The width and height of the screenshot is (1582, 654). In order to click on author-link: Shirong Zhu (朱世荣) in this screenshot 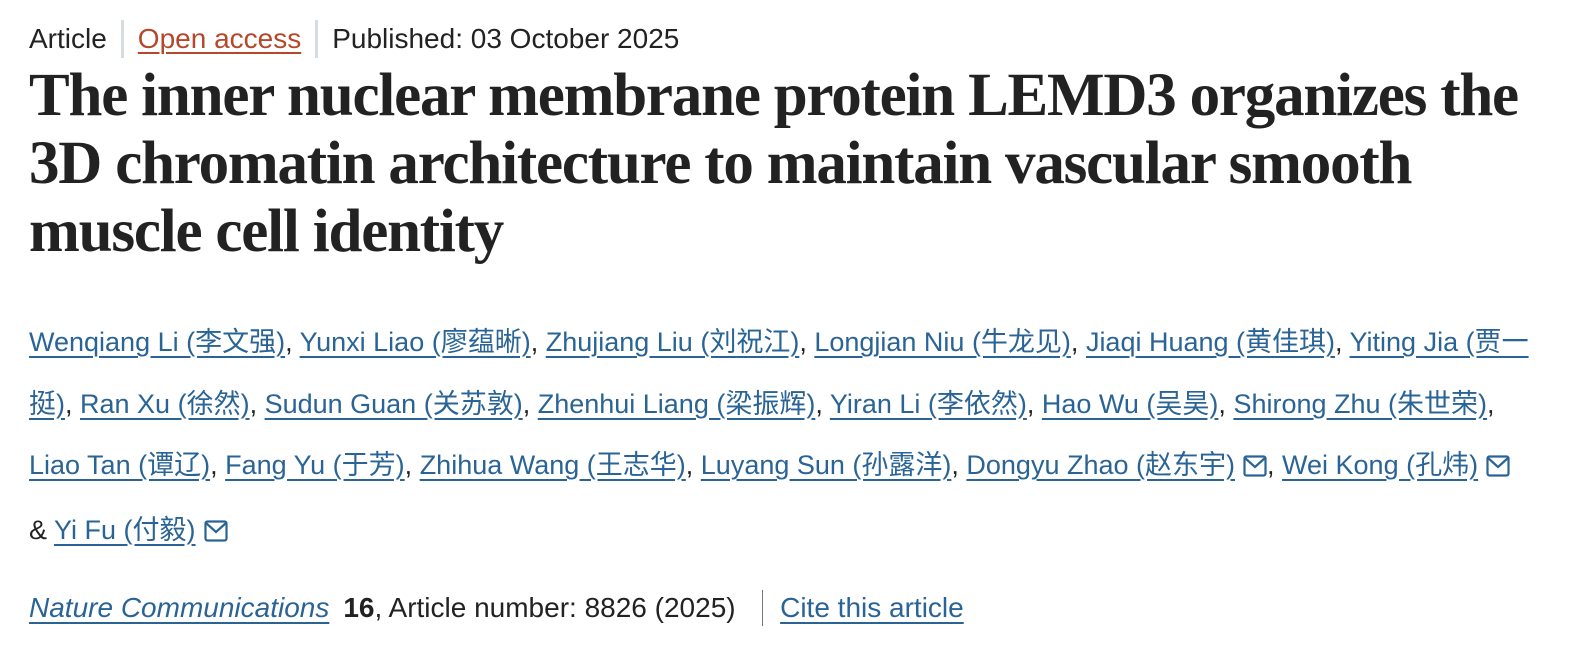, I will do `click(1360, 403)`.